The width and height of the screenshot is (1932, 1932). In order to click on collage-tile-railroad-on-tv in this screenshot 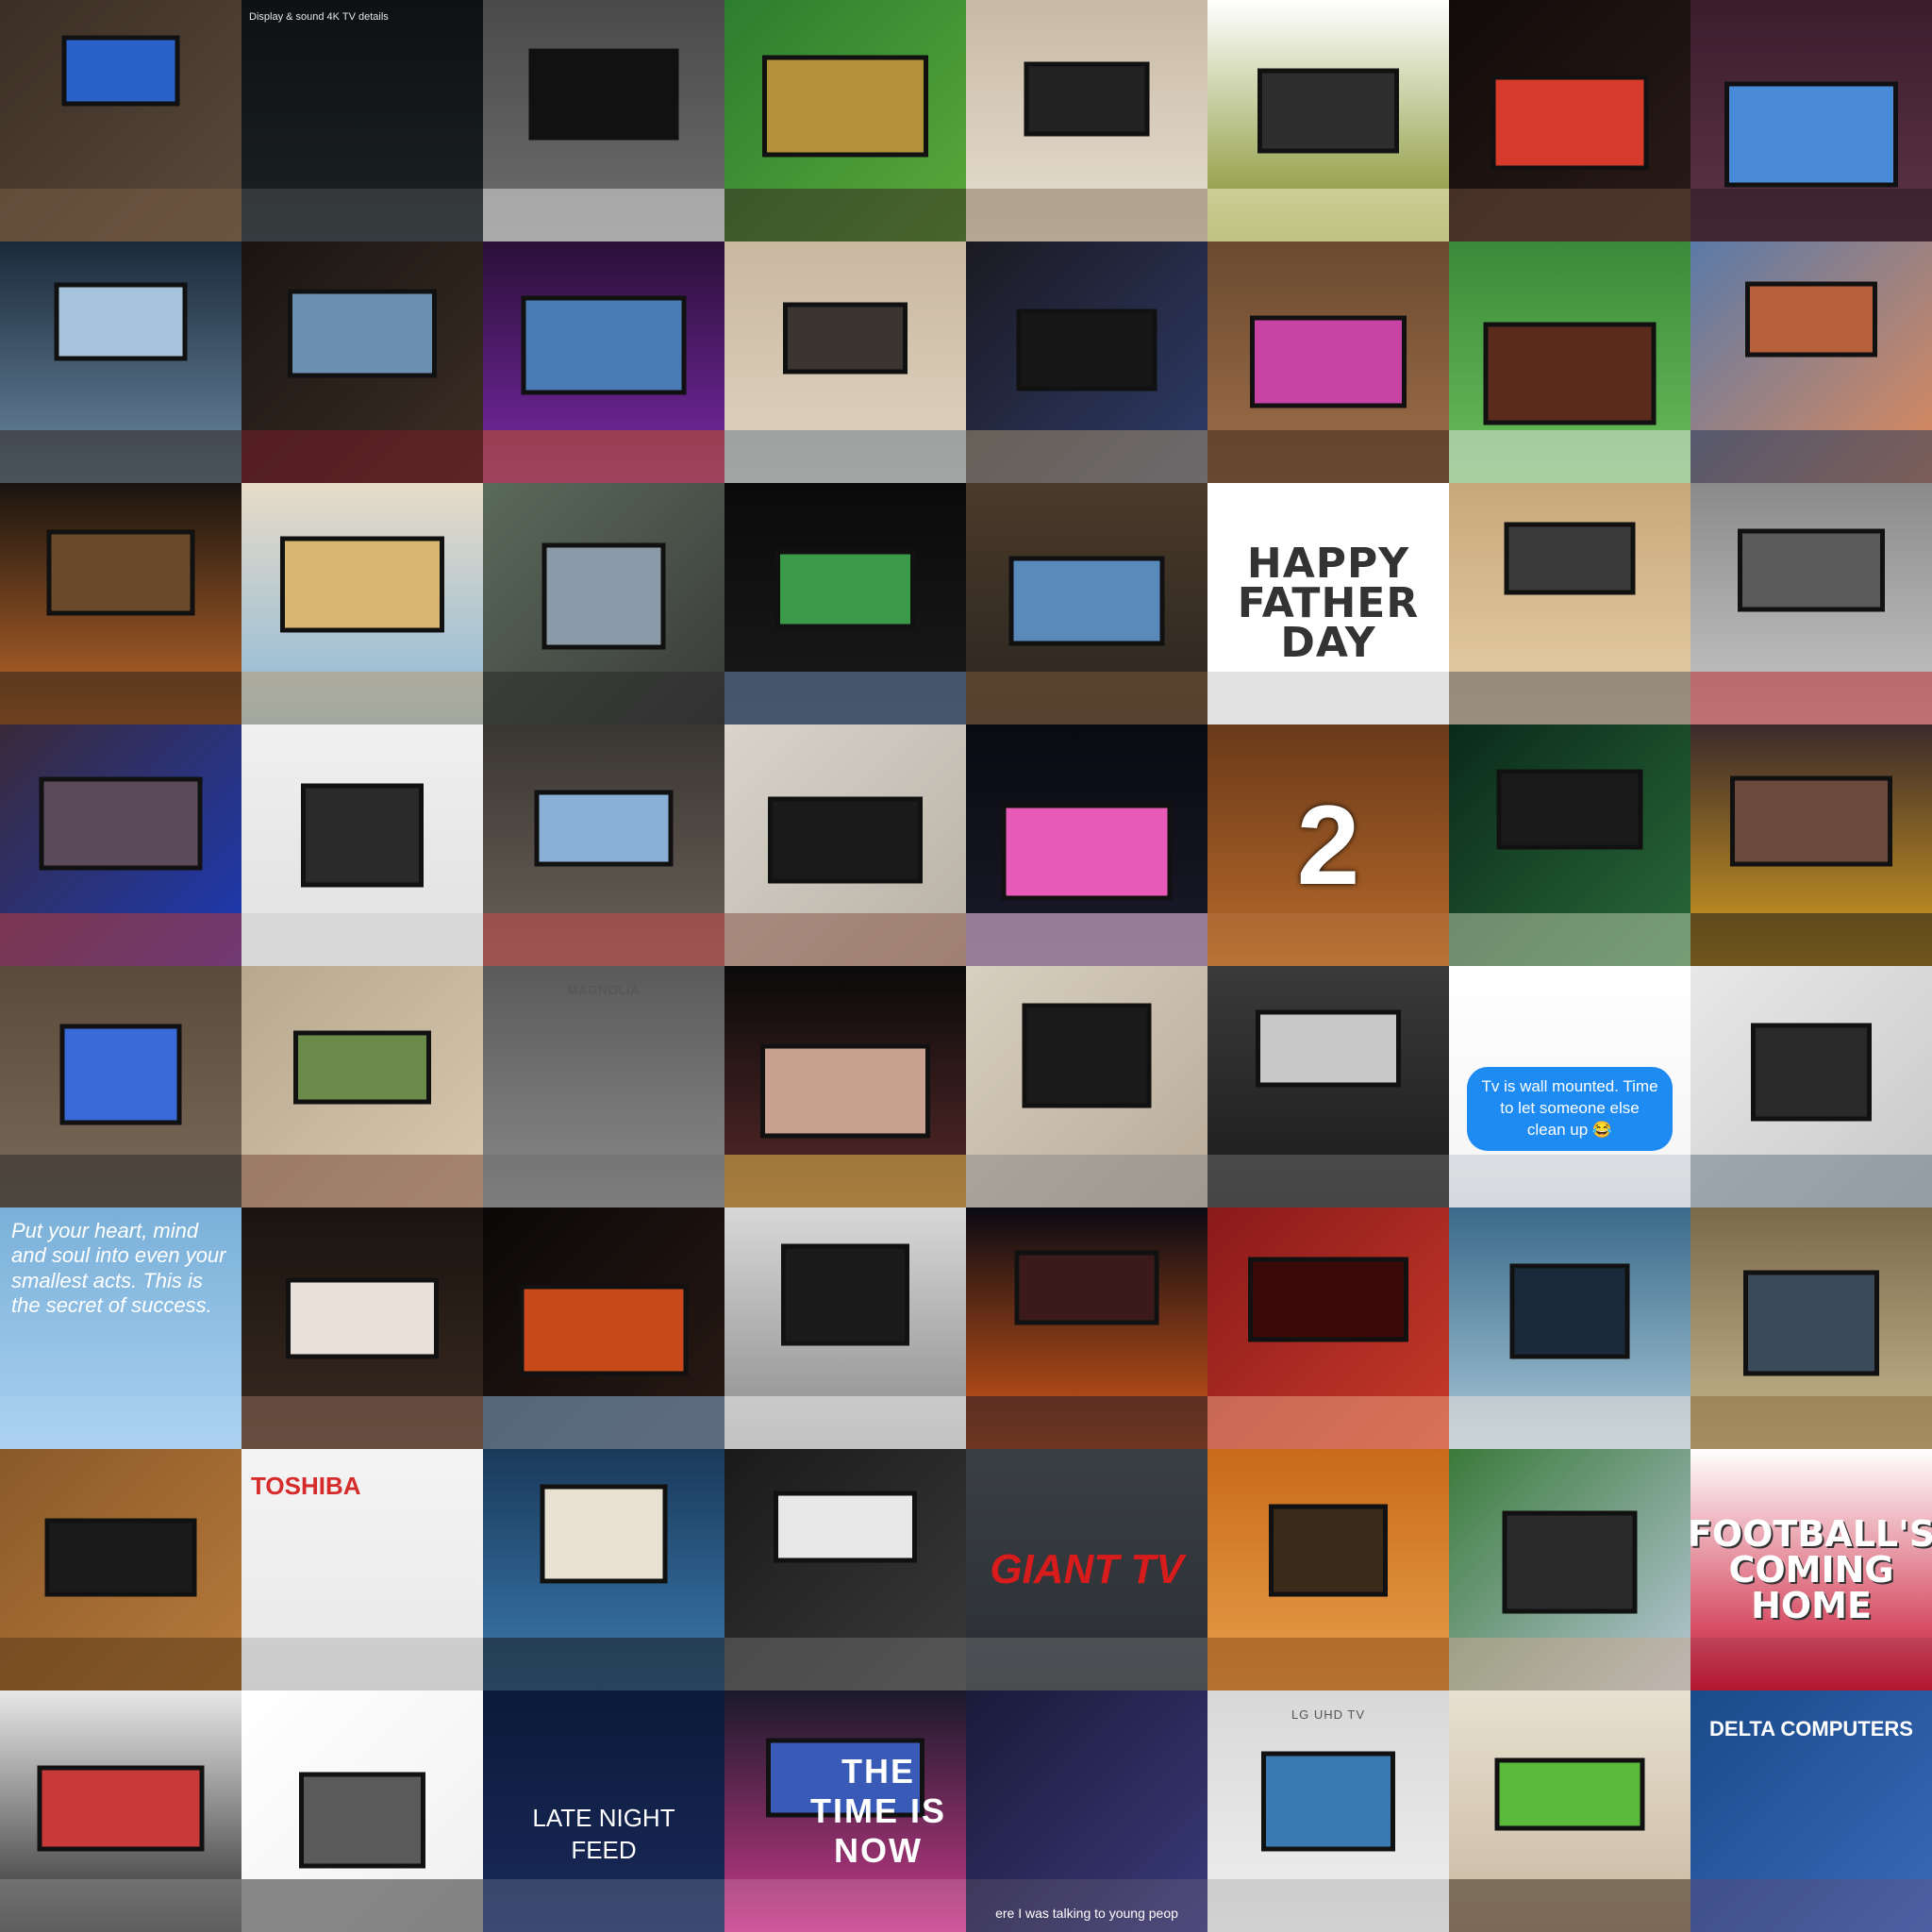, I will do `click(1811, 1087)`.